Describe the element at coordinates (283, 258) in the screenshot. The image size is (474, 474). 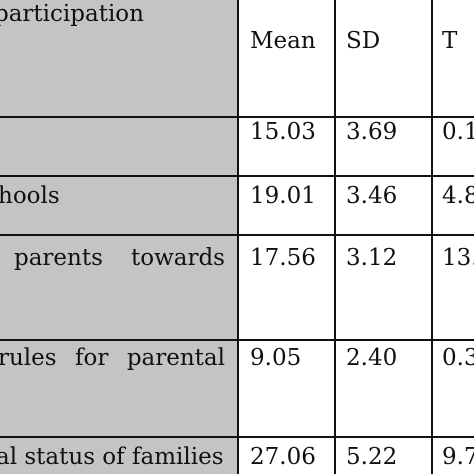
I see `row-3-mean: 17.56` at that location.